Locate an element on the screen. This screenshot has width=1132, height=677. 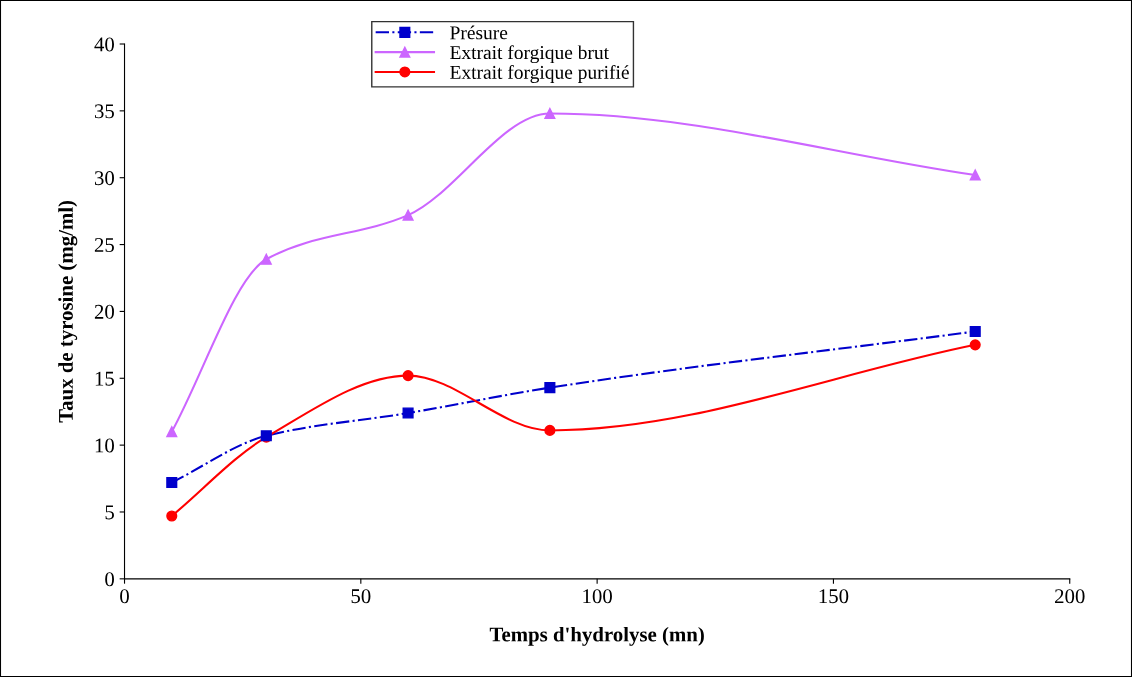
y-tick-label: 5 is located at coordinates (109, 512).